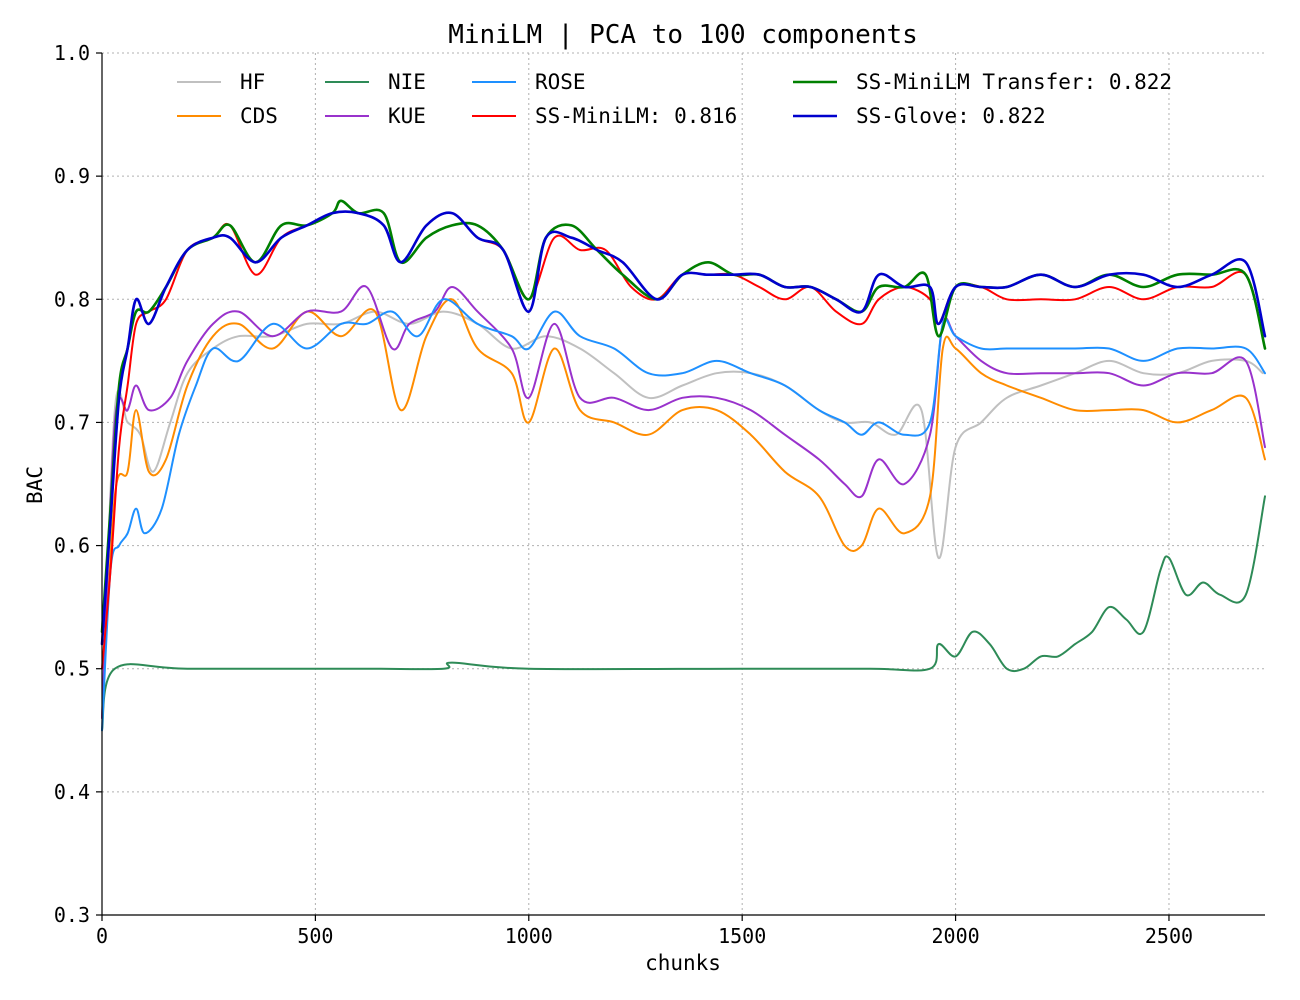 The height and width of the screenshot is (1000, 1300). Describe the element at coordinates (407, 116) in the screenshot. I see `legend-label-3: KUE` at that location.